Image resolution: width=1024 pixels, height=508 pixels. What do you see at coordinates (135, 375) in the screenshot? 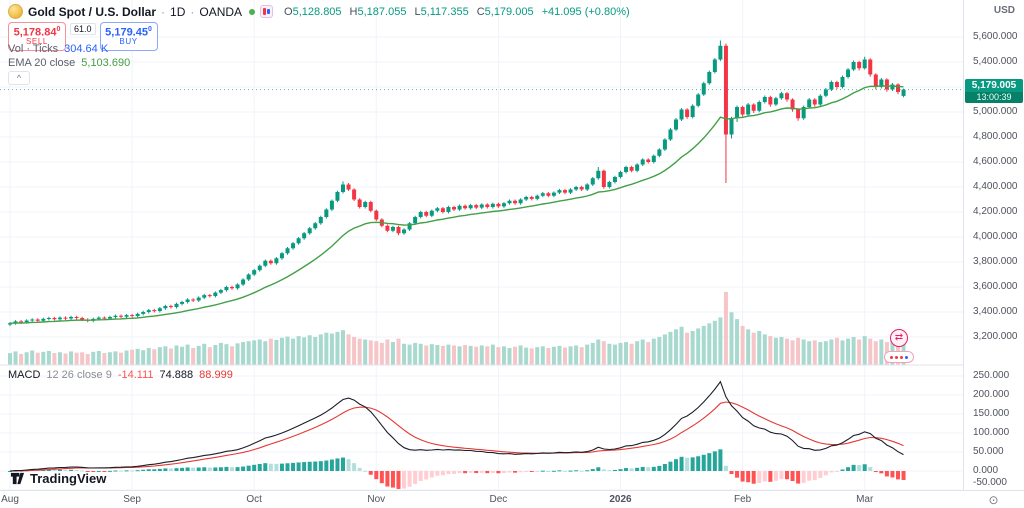
I see `macd-hist-value: -14.111` at bounding box center [135, 375].